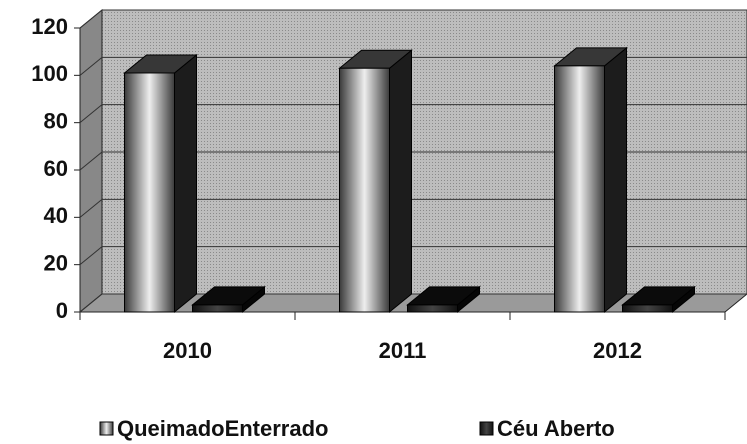 The height and width of the screenshot is (444, 747). What do you see at coordinates (56, 262) in the screenshot?
I see `y-tick-label: 20` at bounding box center [56, 262].